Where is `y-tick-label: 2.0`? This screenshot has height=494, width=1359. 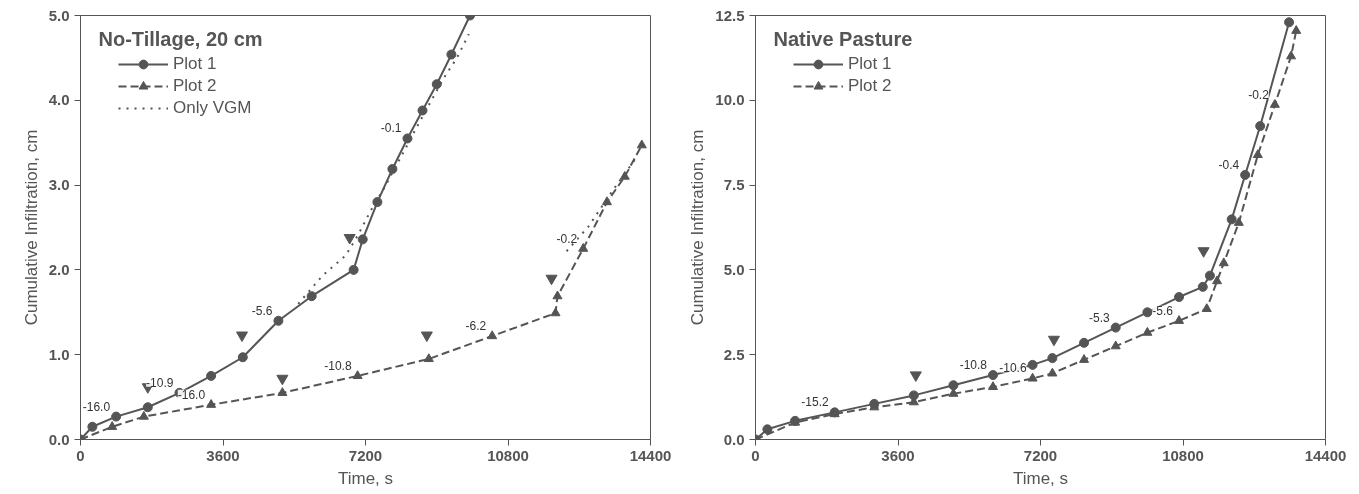 y-tick-label: 2.0 is located at coordinates (59, 269).